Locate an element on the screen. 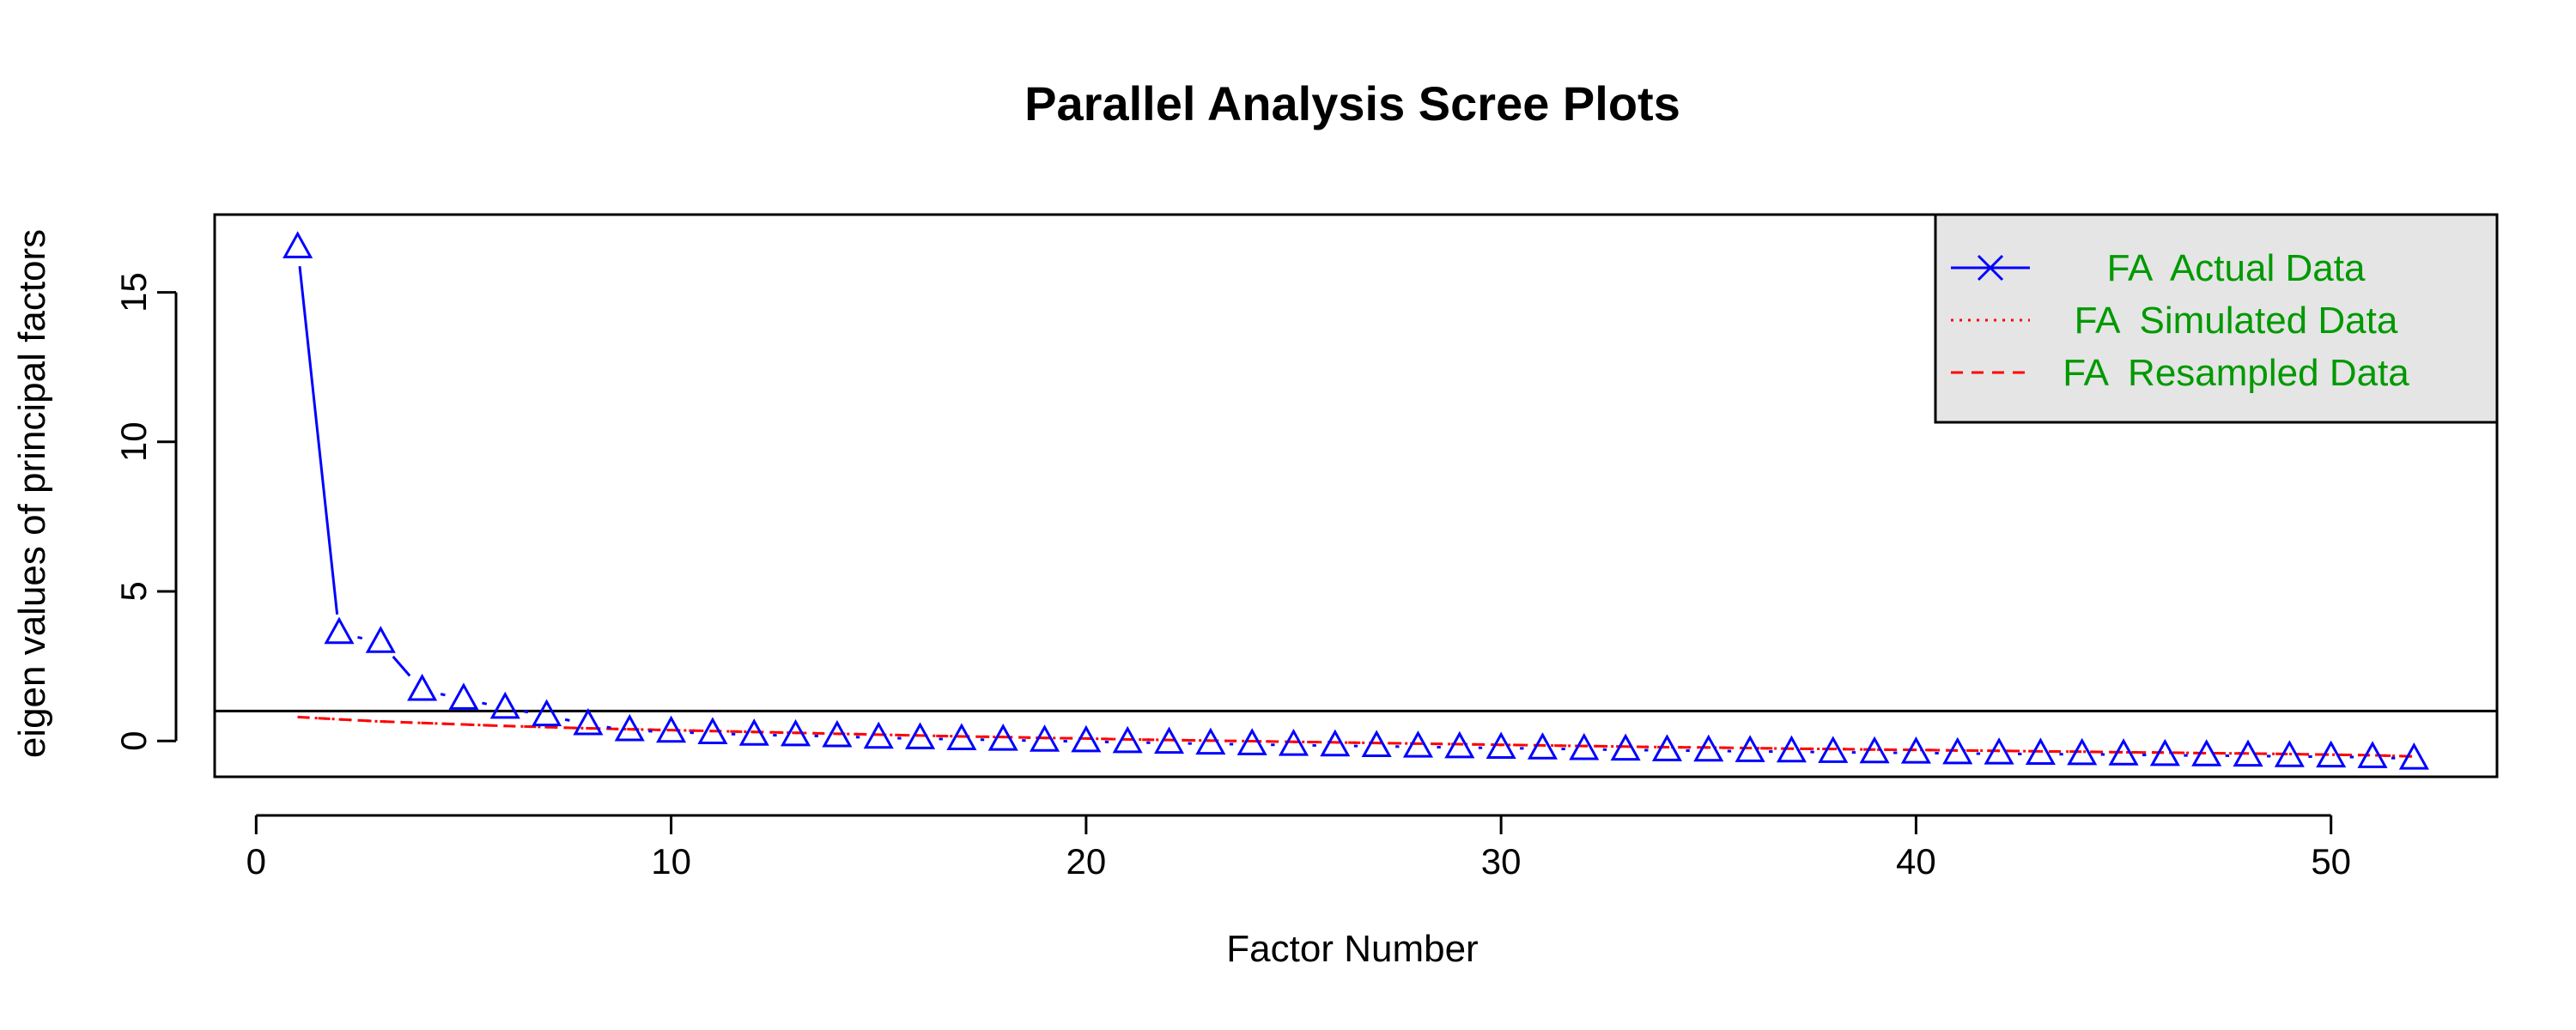 This screenshot has width=2576, height=1030. legend-label: FA Simulated Data is located at coordinates (2236, 321).